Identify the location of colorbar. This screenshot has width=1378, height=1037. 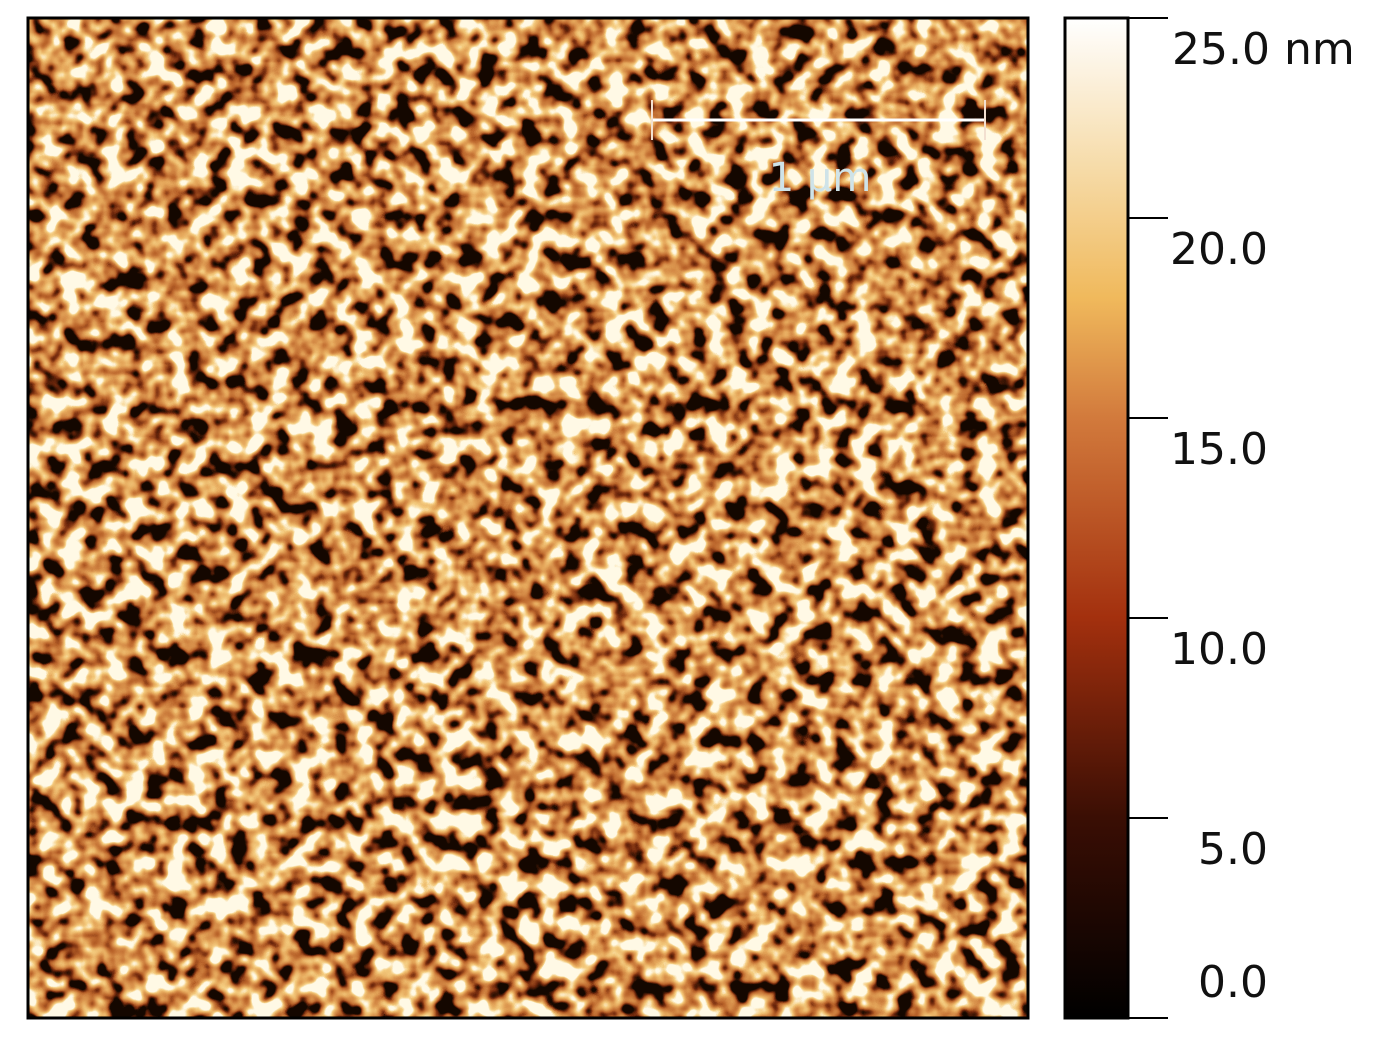
(1096, 518).